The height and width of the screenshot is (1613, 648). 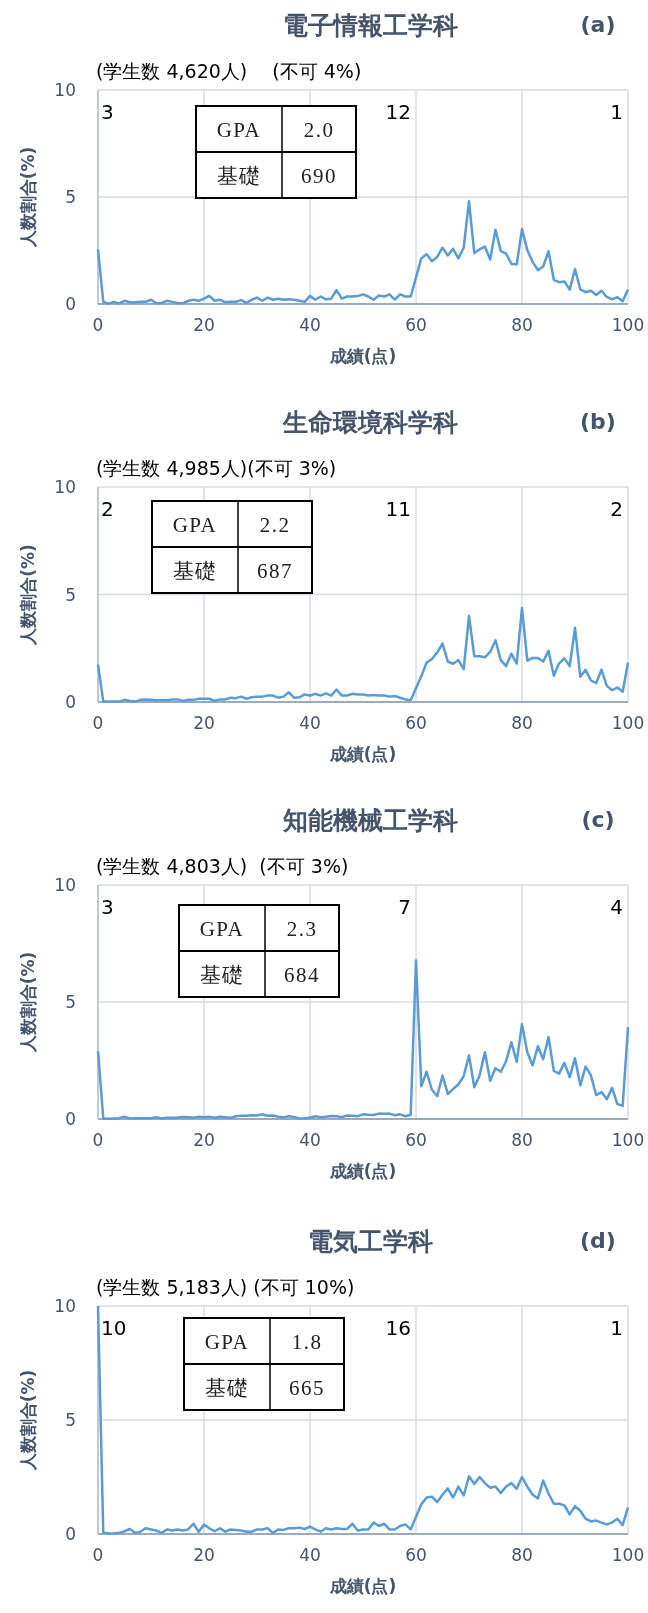 What do you see at coordinates (398, 112) in the screenshot?
I see `annotation: 12` at bounding box center [398, 112].